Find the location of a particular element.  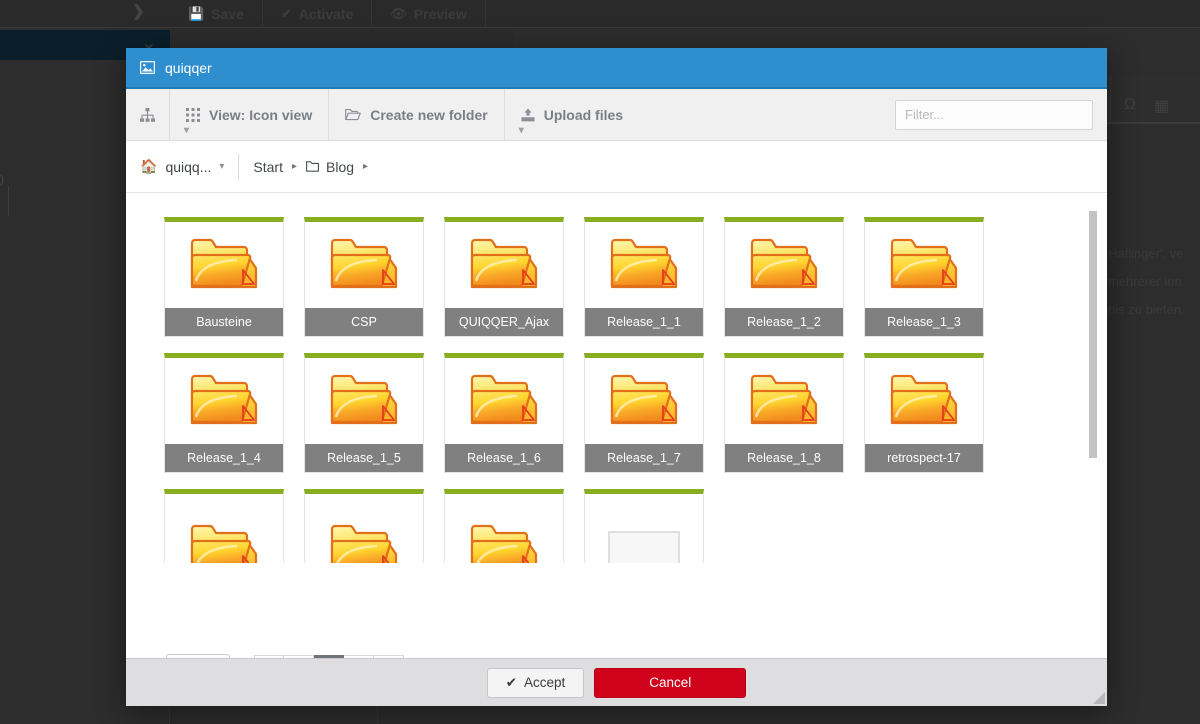

file-tile: CSP is located at coordinates (364, 277).